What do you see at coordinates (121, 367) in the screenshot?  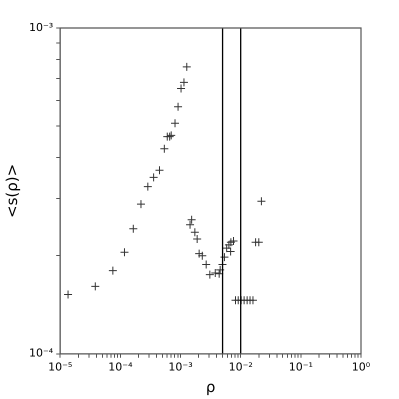 I see `x-tick-label: 10⁻⁴` at bounding box center [121, 367].